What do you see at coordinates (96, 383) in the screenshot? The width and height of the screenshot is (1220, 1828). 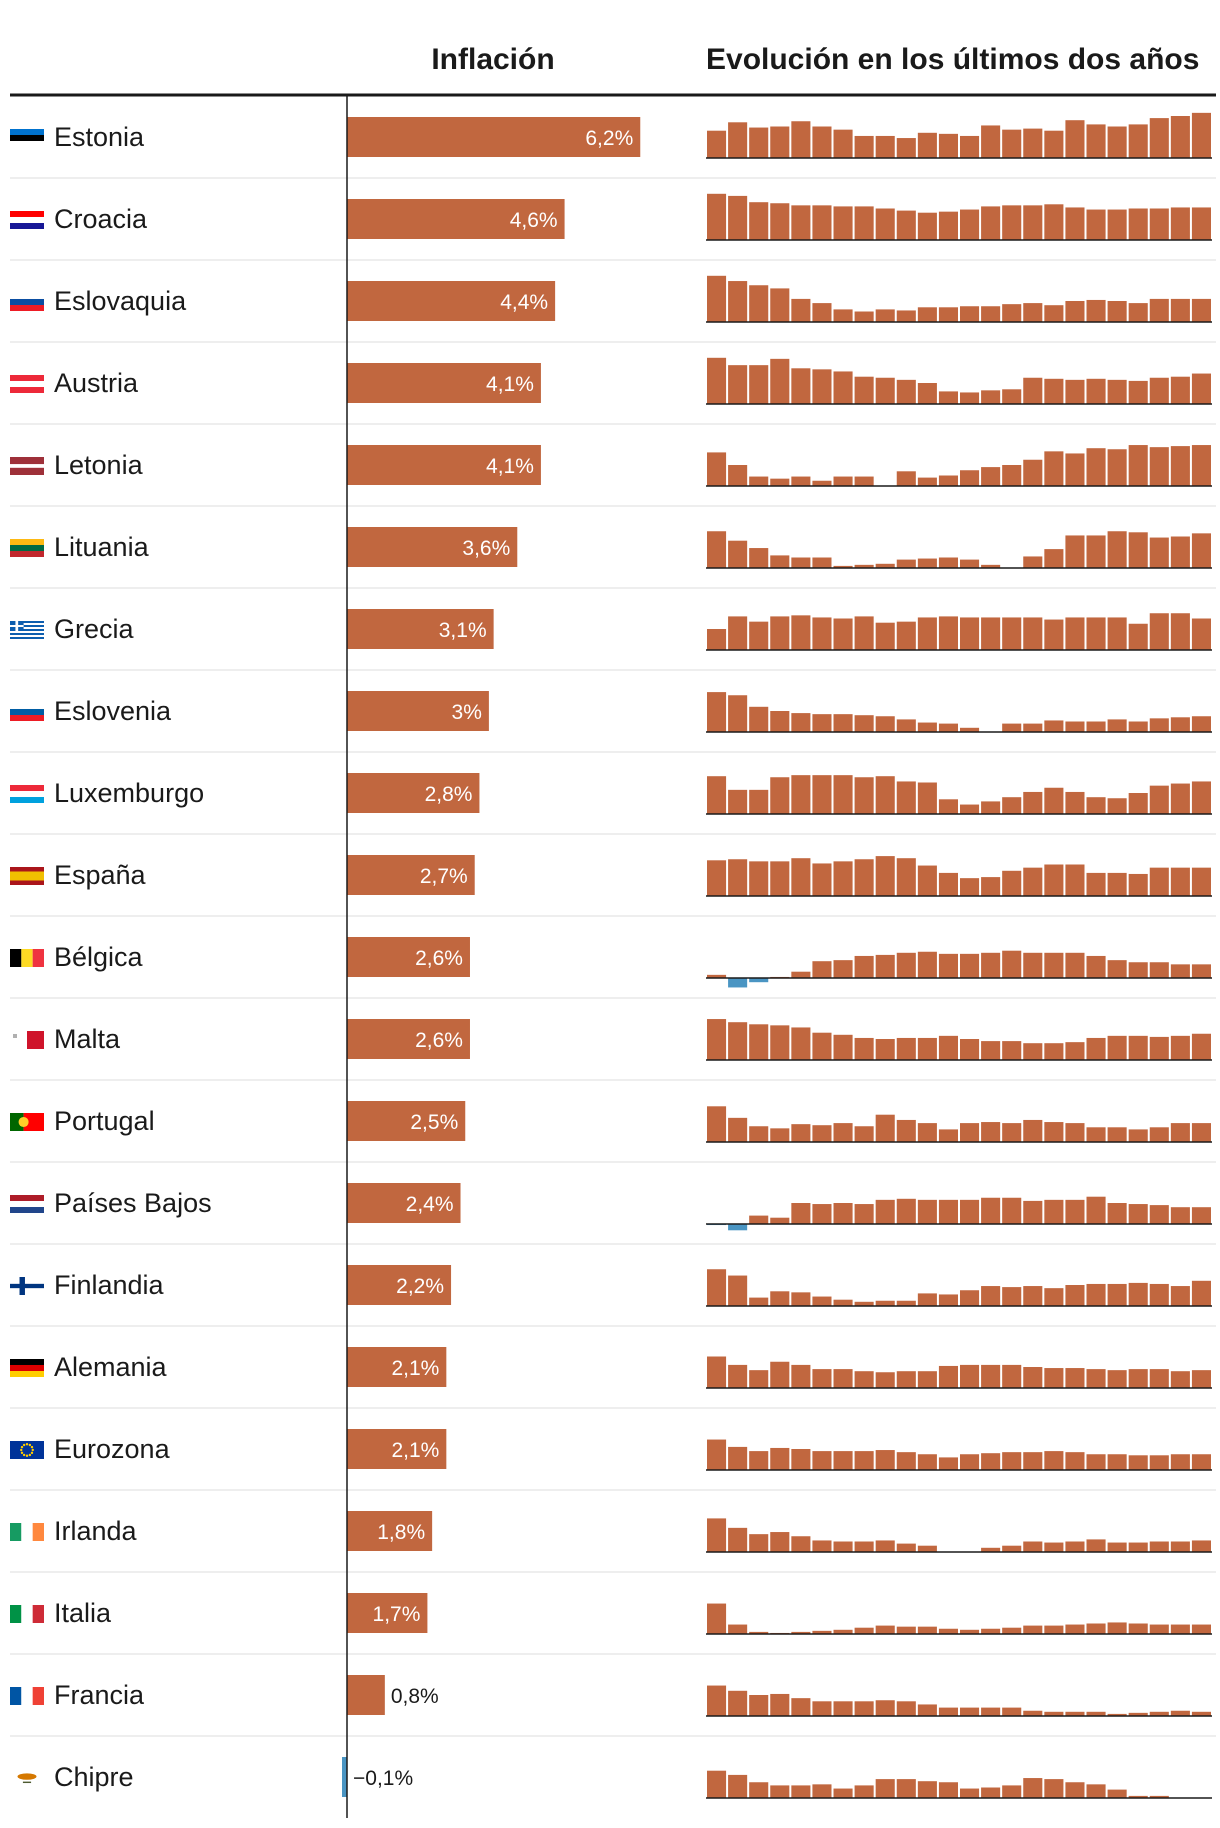 I see `country-name: Austria` at bounding box center [96, 383].